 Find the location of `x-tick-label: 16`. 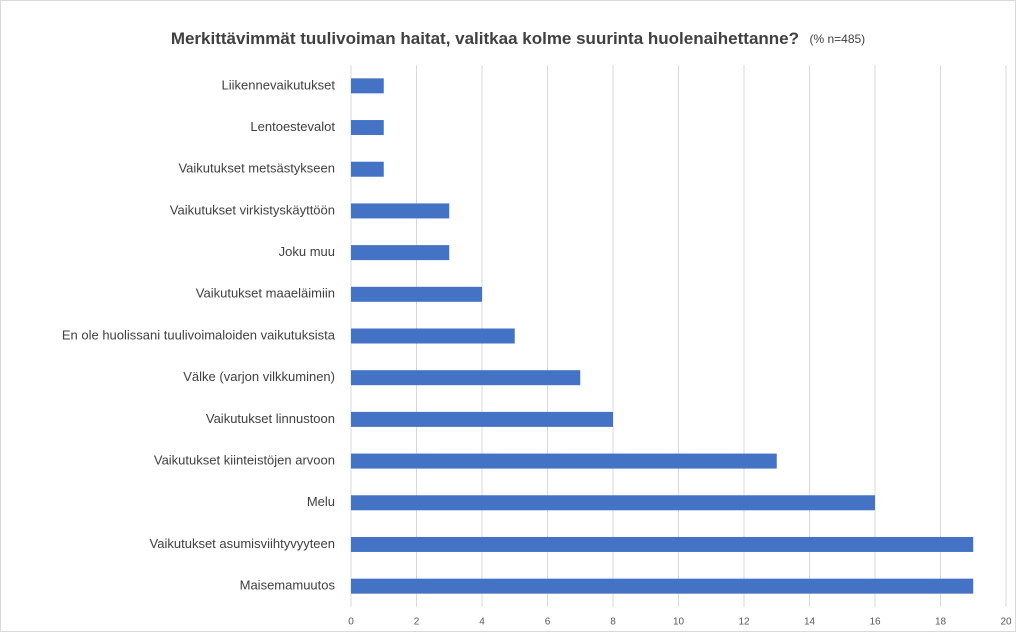

x-tick-label: 16 is located at coordinates (875, 622).